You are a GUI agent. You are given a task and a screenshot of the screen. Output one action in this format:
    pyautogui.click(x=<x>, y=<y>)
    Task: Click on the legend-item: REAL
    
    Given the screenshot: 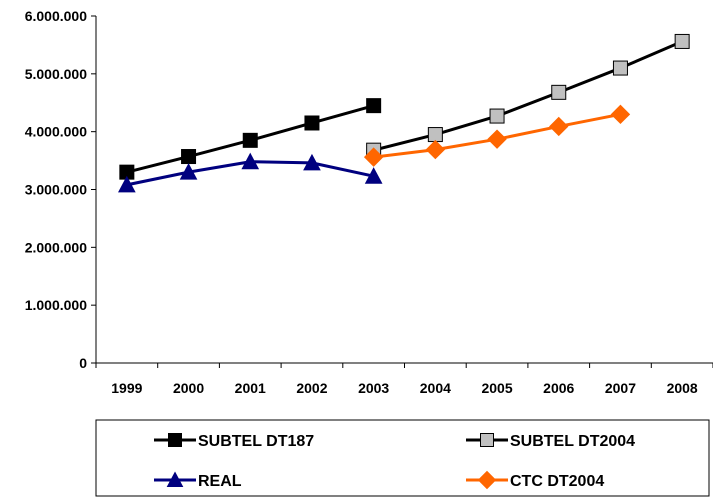 What is the action you would take?
    pyautogui.click(x=198, y=480)
    